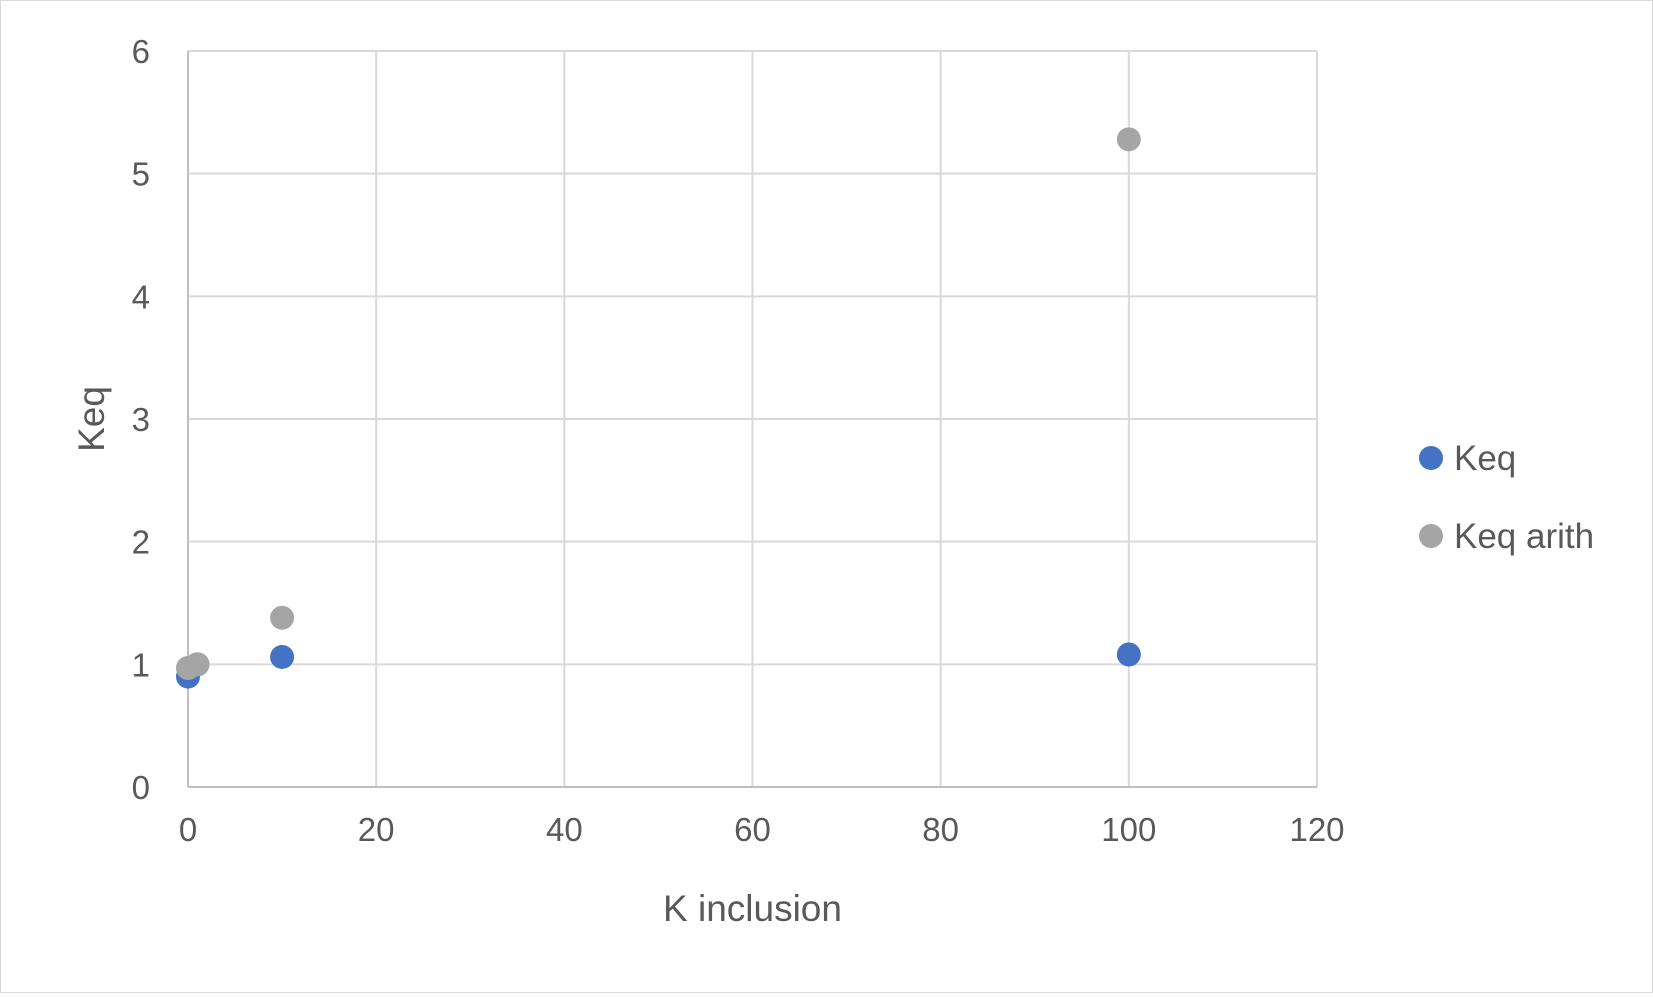 The height and width of the screenshot is (997, 1653). I want to click on x-tick-label: 80, so click(940, 829).